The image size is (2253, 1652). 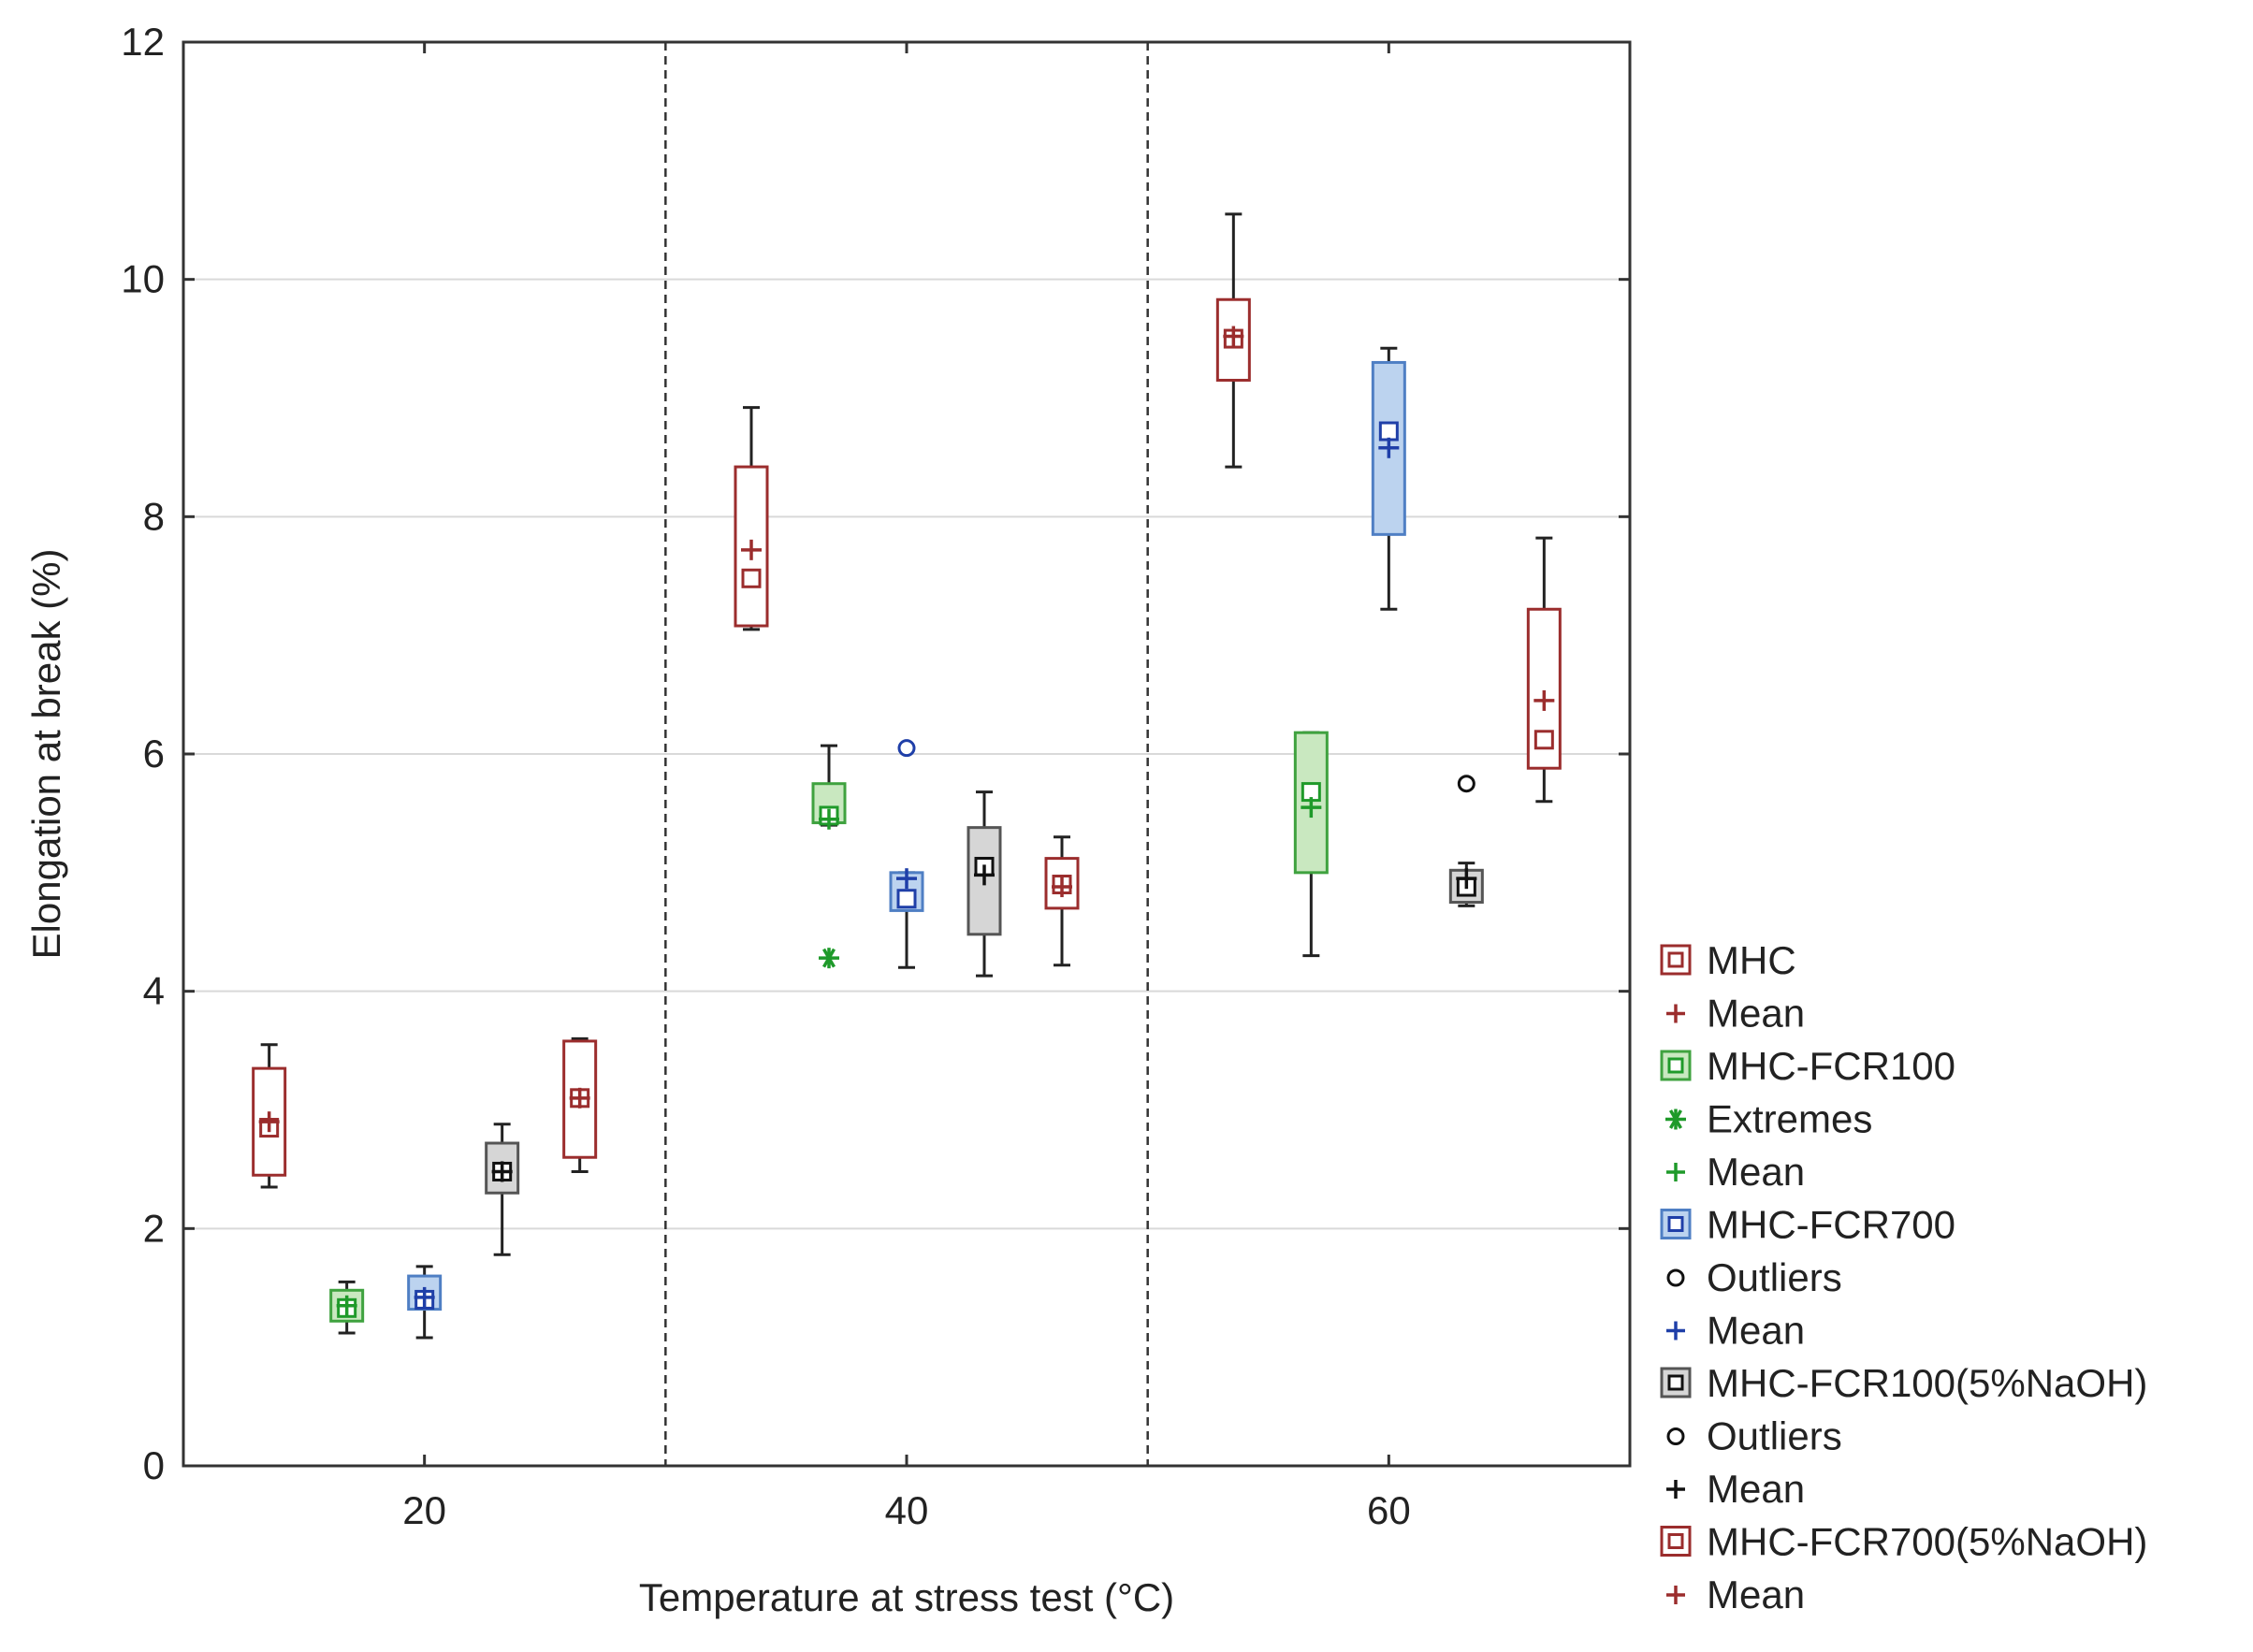 I want to click on x-tick-label: 40, so click(x=907, y=1510).